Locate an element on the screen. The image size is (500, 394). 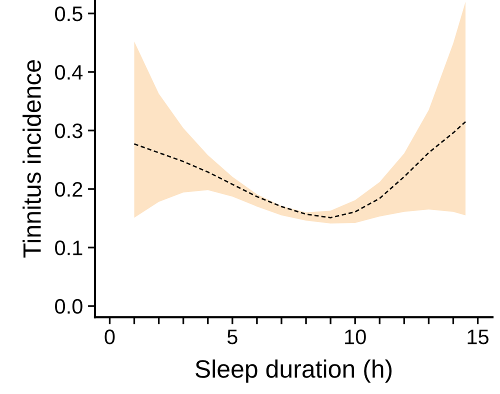
x-tick-label: 10 is located at coordinates (355, 337).